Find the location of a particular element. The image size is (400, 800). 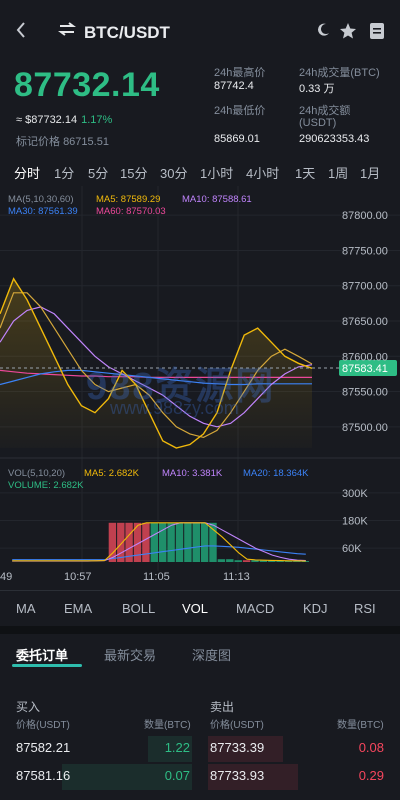

timeframe-4: 30分 is located at coordinates (174, 173).